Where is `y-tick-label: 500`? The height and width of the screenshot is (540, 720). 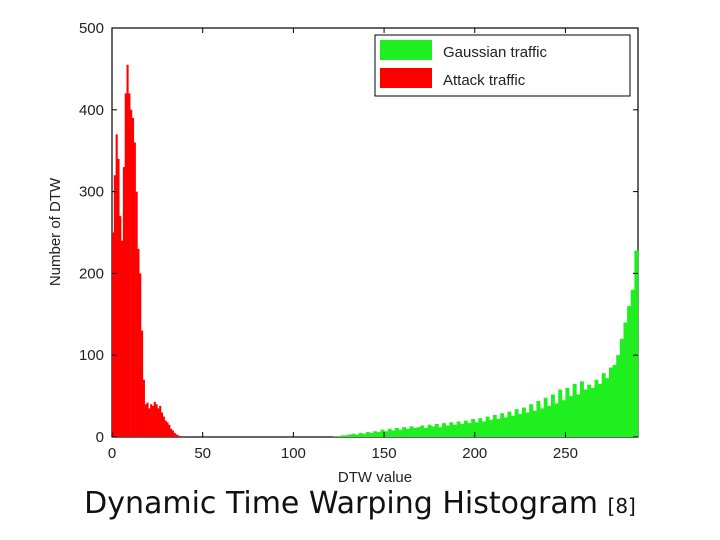 y-tick-label: 500 is located at coordinates (91, 28).